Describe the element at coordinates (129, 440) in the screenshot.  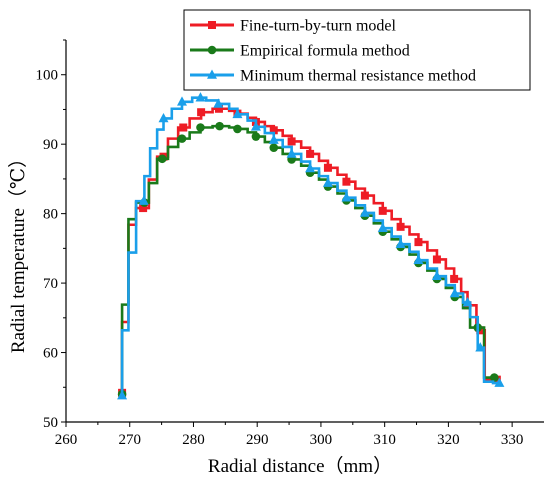
I see `x-tick-label: 270` at that location.